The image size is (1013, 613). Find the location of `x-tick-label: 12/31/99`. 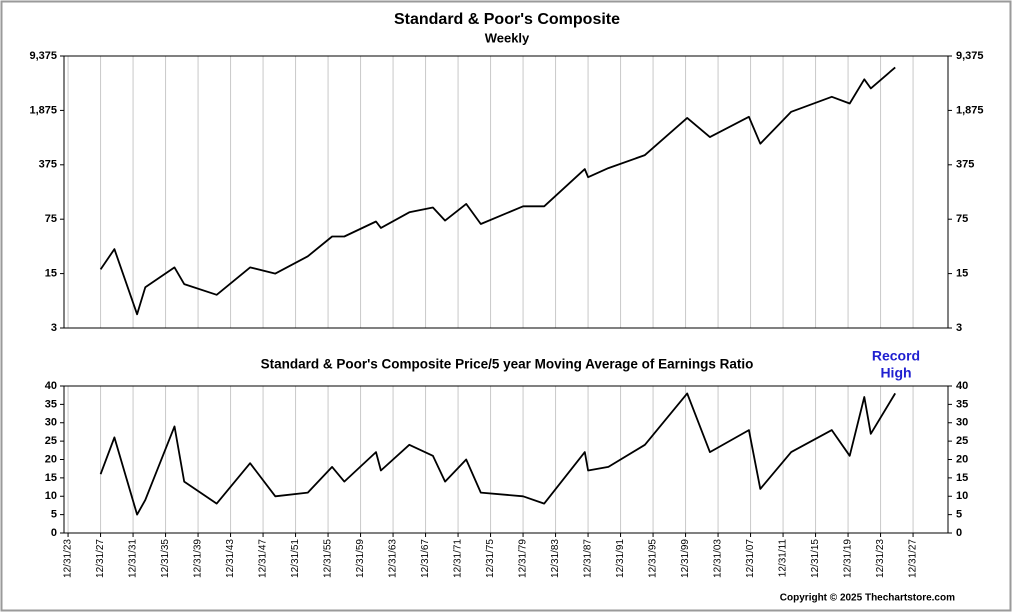

x-tick-label: 12/31/99 is located at coordinates (685, 558).